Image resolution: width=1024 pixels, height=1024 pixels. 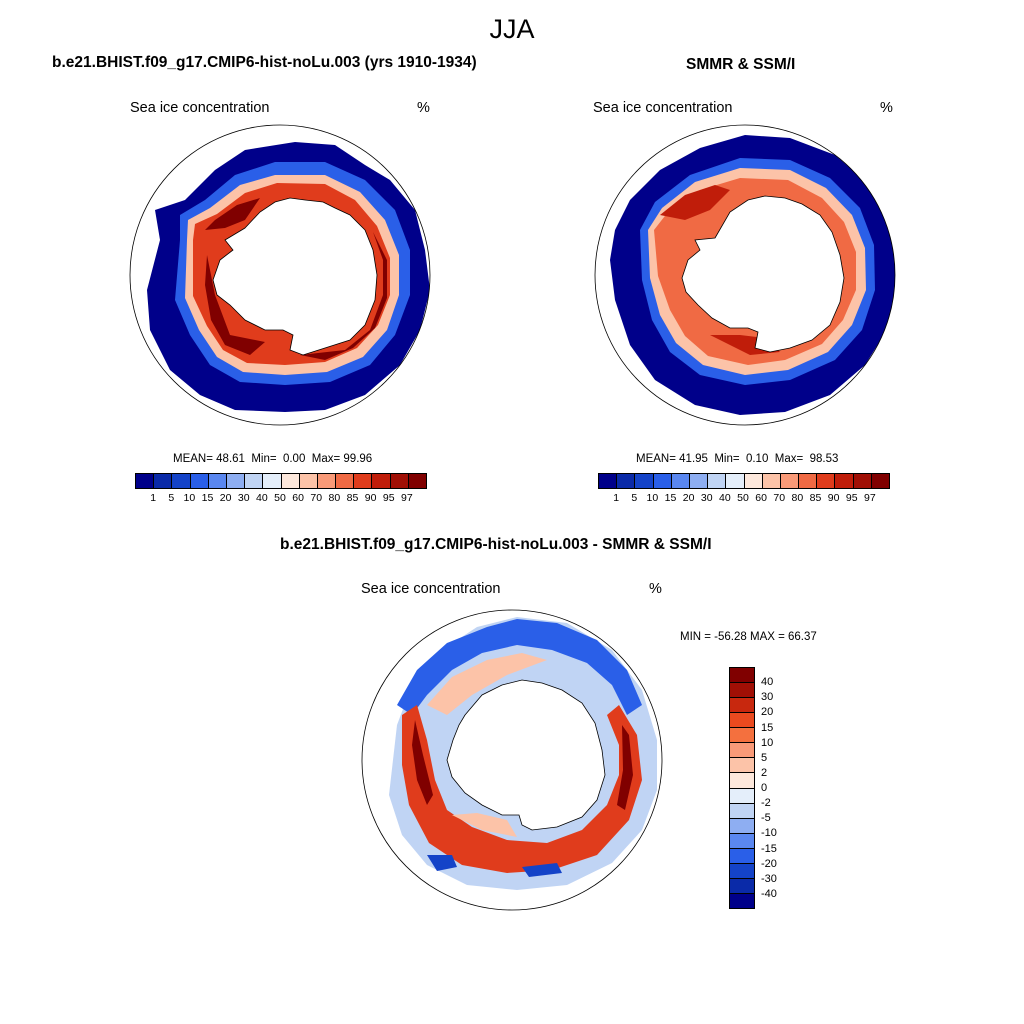 I want to click on panel1-stats: MEAN= 48.61 Min= 0.00 Max= 99.96, so click(x=273, y=459).